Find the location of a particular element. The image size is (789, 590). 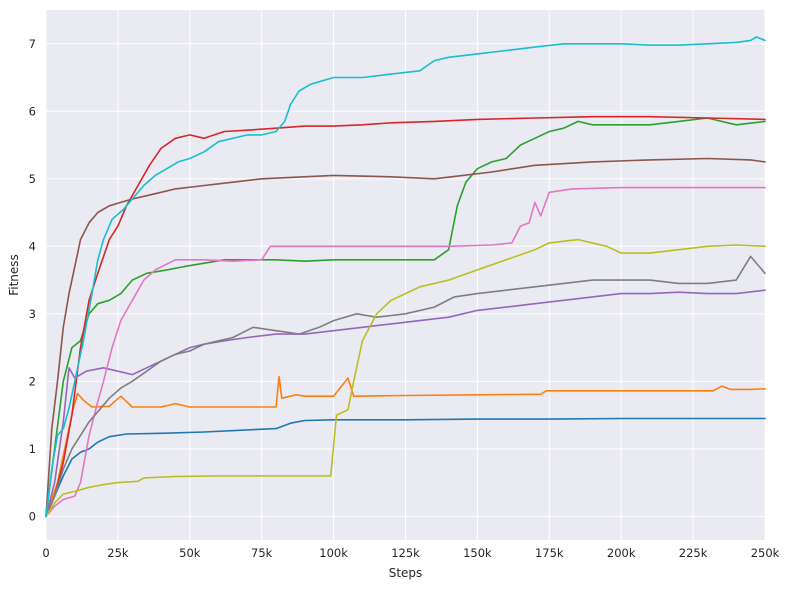

x-tick-label: 25k is located at coordinates (118, 553).